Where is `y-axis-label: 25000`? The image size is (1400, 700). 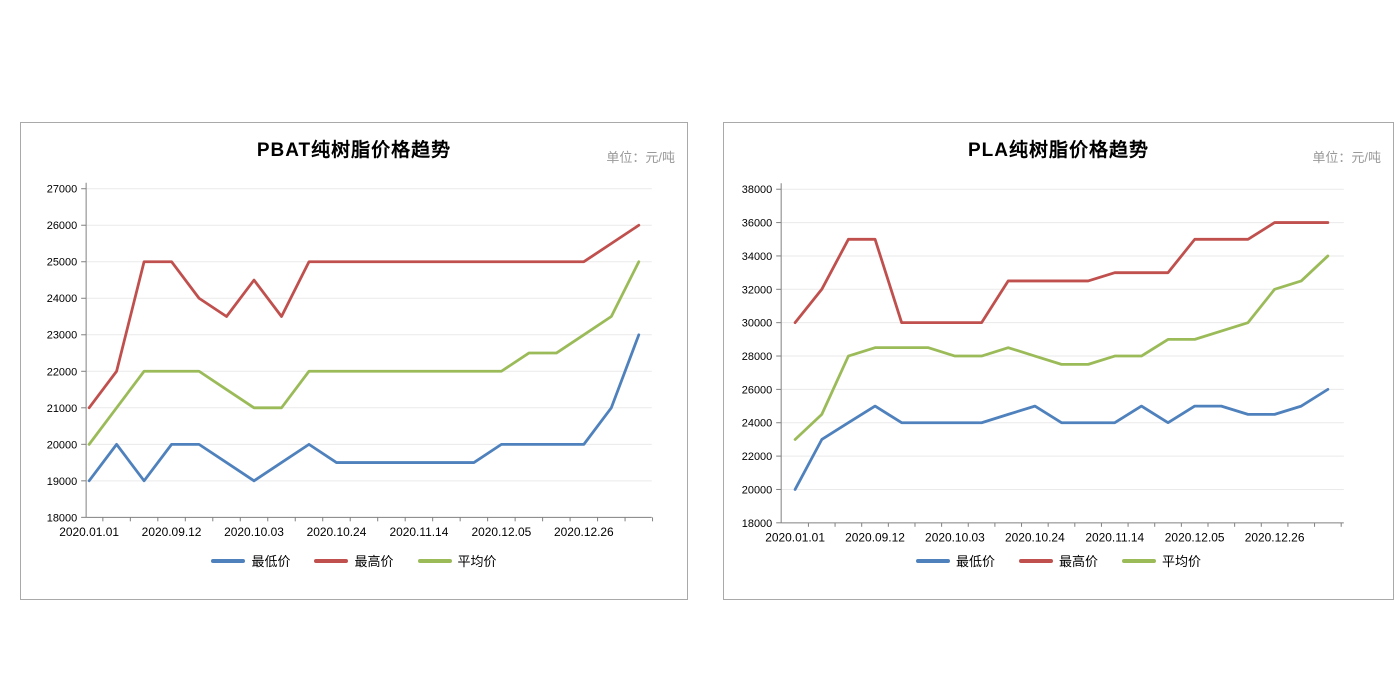
y-axis-label: 25000 is located at coordinates (62, 263).